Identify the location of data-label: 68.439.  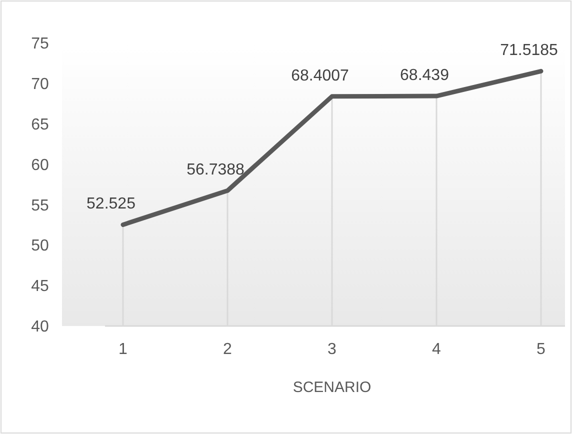
(425, 75).